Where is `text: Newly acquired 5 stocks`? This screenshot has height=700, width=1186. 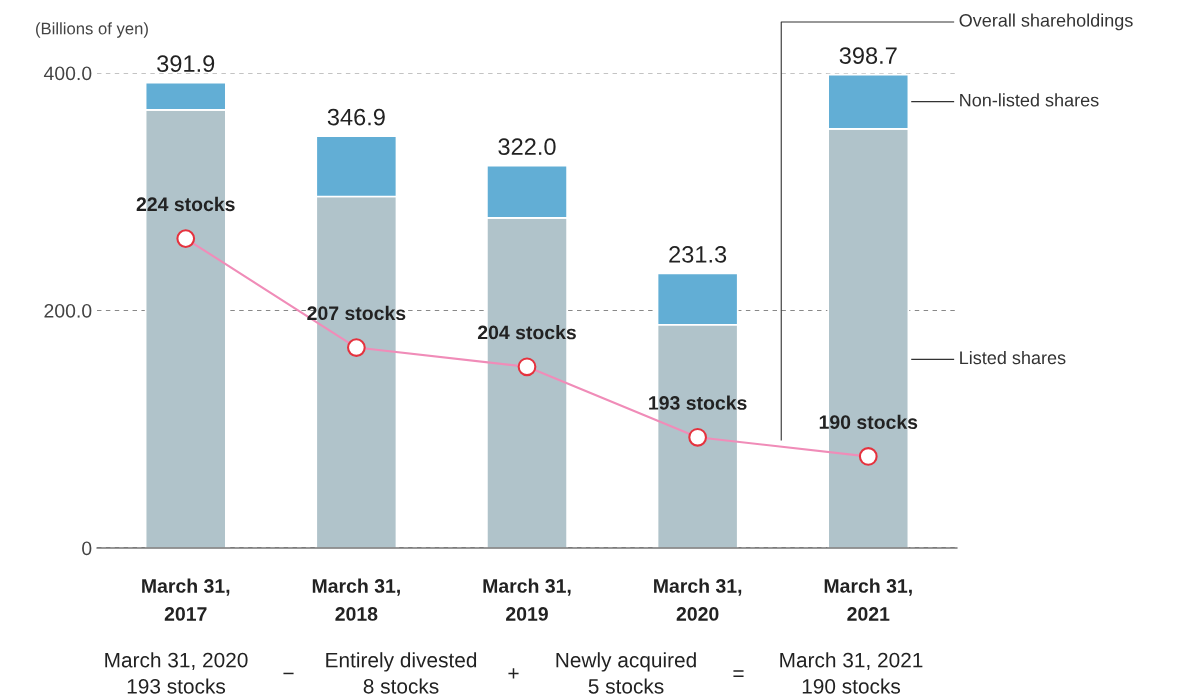
text: Newly acquired 5 stocks is located at coordinates (626, 673).